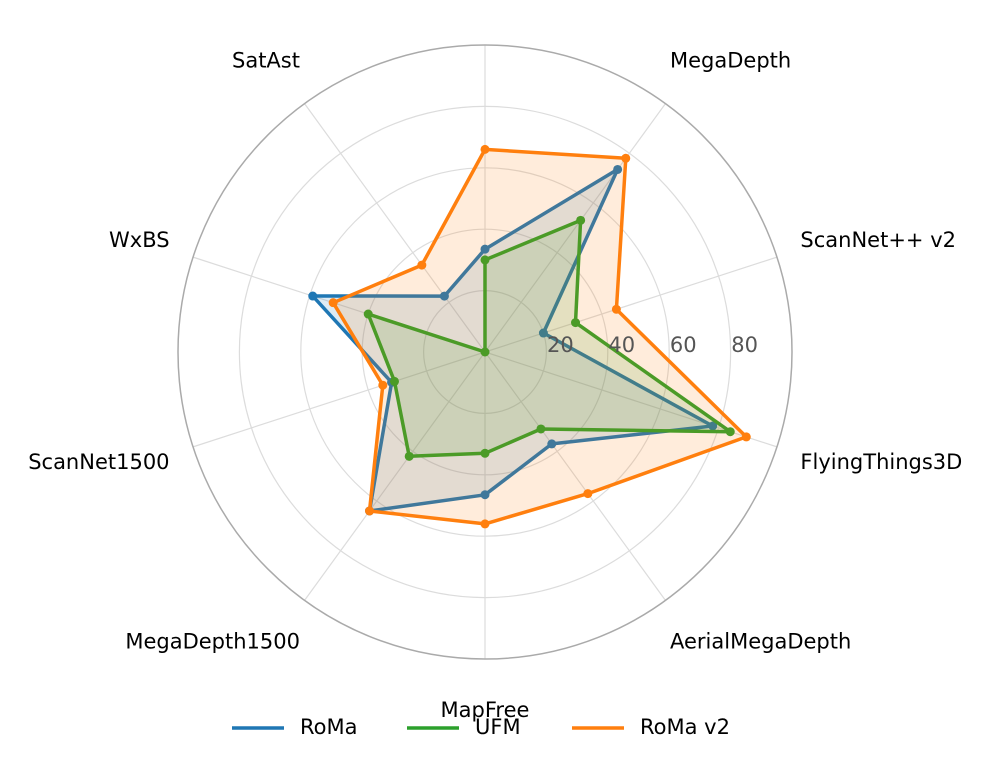 This screenshot has height=766, width=997. I want to click on legend-label: RoMa, so click(328, 727).